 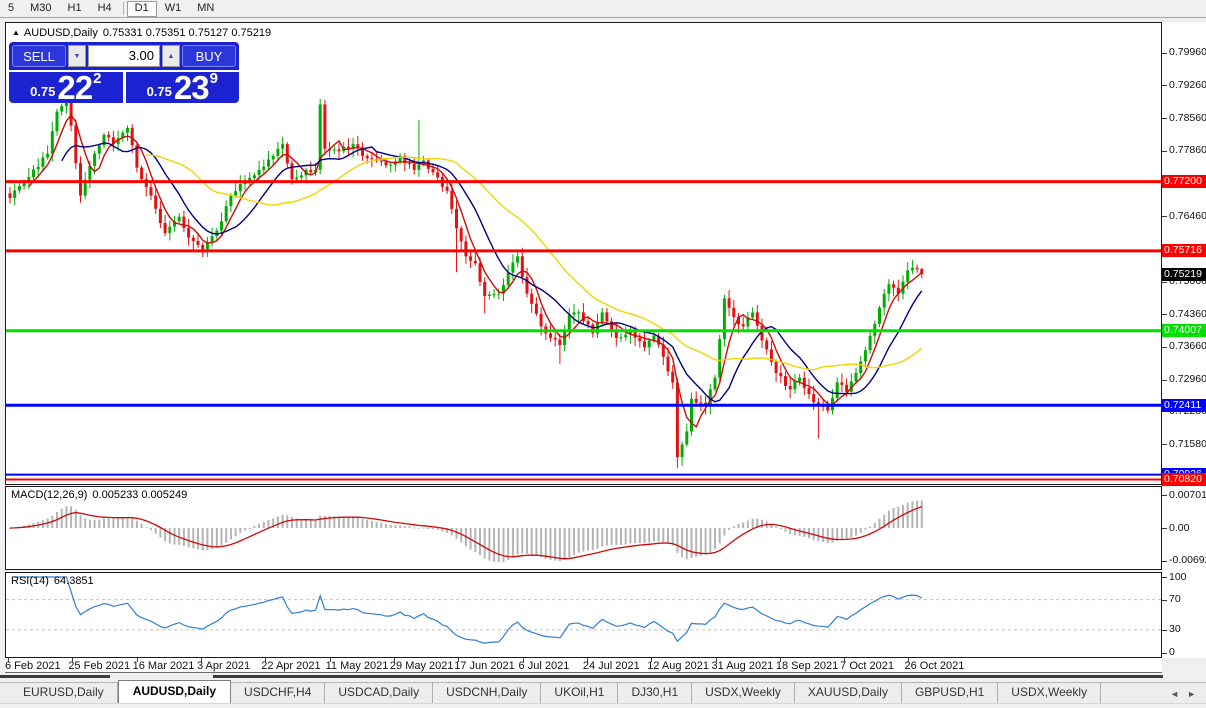 I want to click on tab-gbpusd-h1: GBPUSD,H1, so click(x=950, y=692).